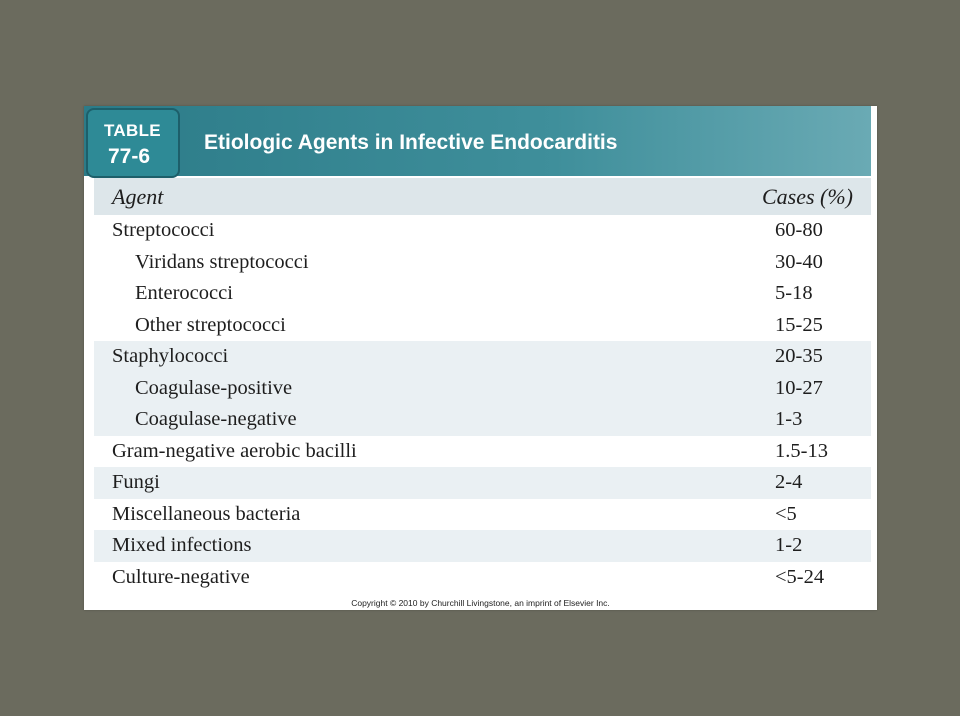  What do you see at coordinates (216, 419) in the screenshot?
I see `agent-cell: Coagulase-negative` at bounding box center [216, 419].